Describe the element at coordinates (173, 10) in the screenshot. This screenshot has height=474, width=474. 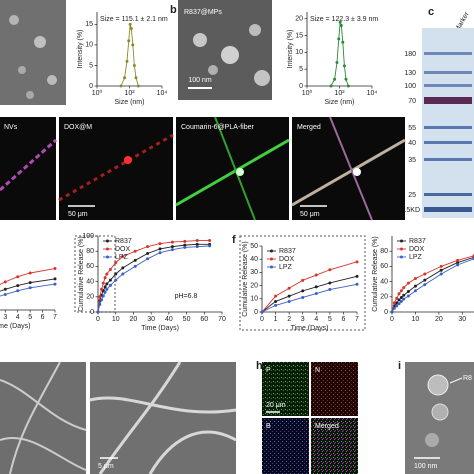
I see `panel-label: b` at that location.